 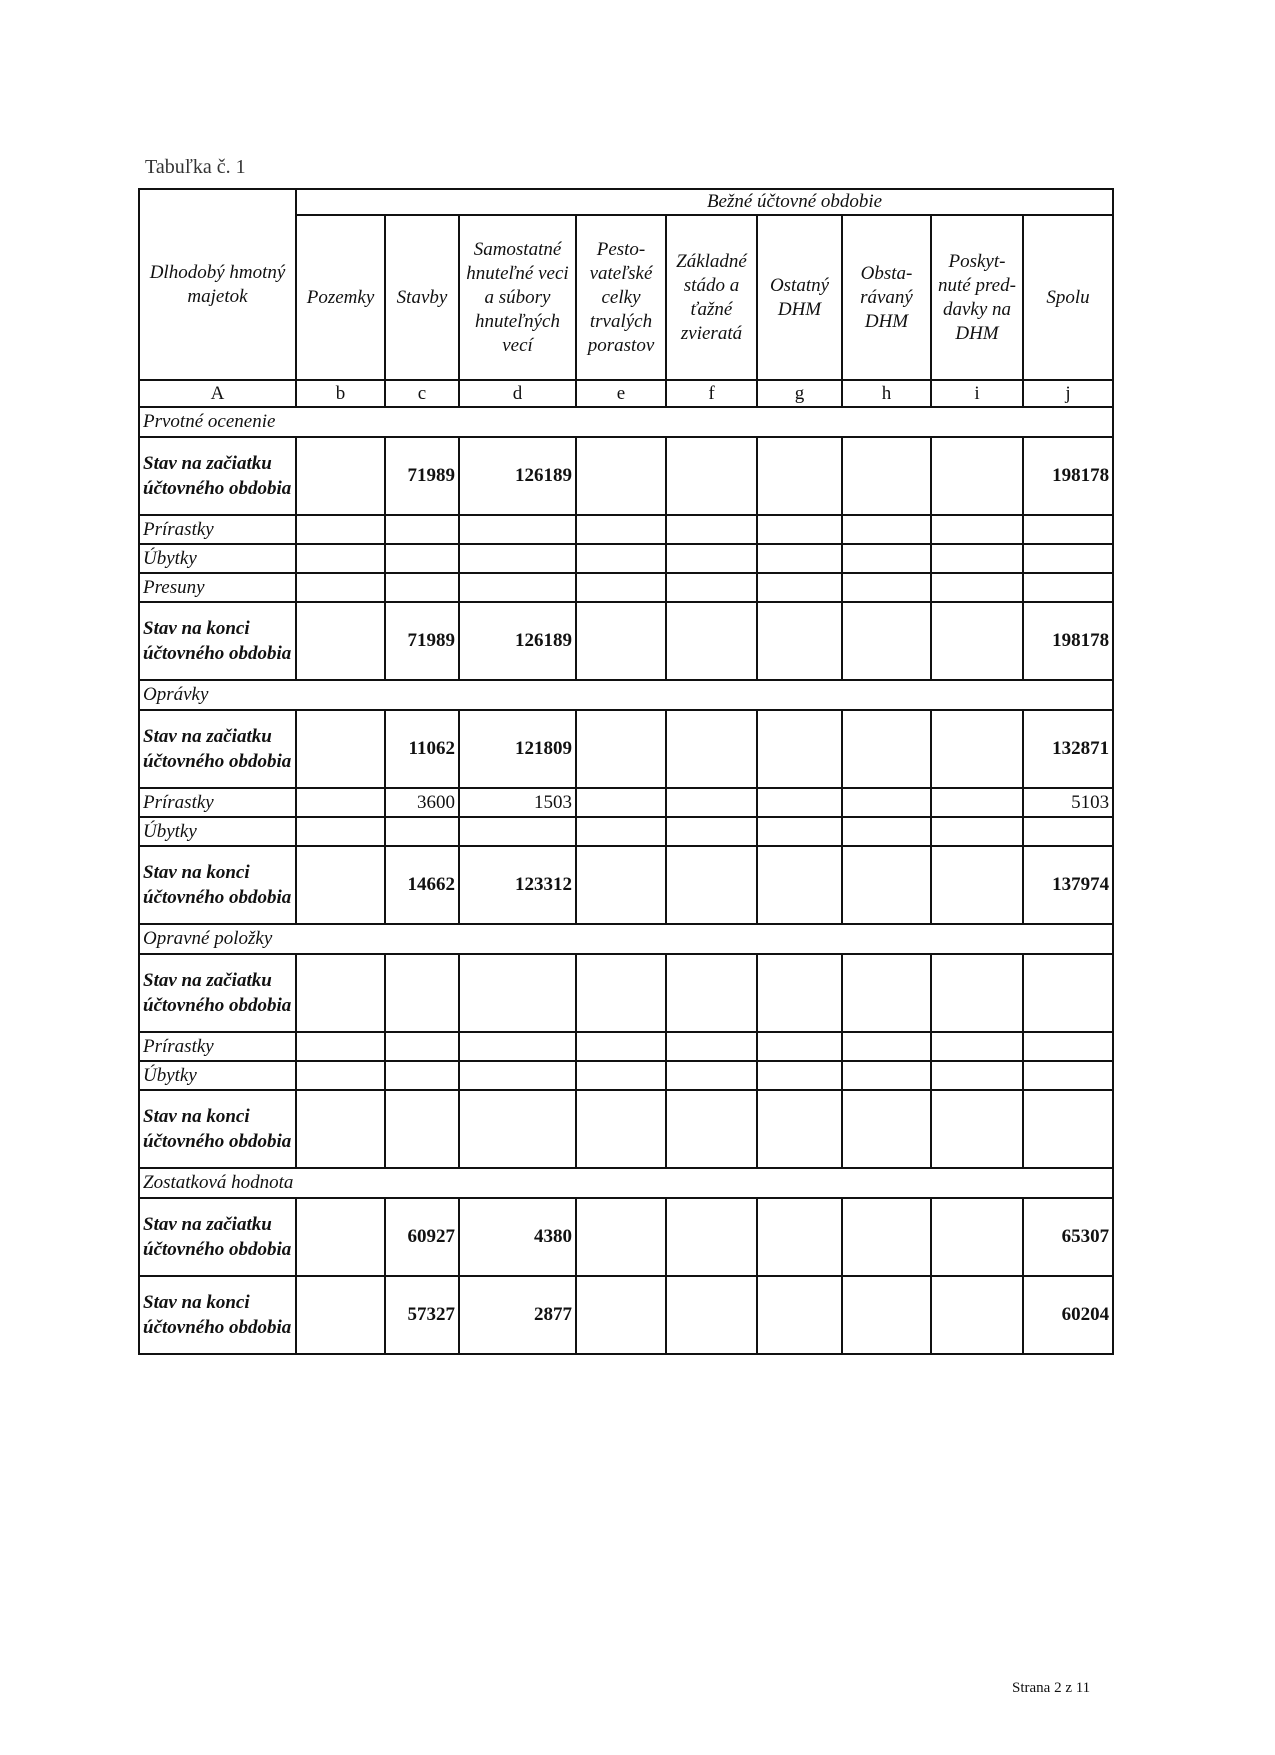 What do you see at coordinates (422, 393) in the screenshot?
I see `column-letter: c` at bounding box center [422, 393].